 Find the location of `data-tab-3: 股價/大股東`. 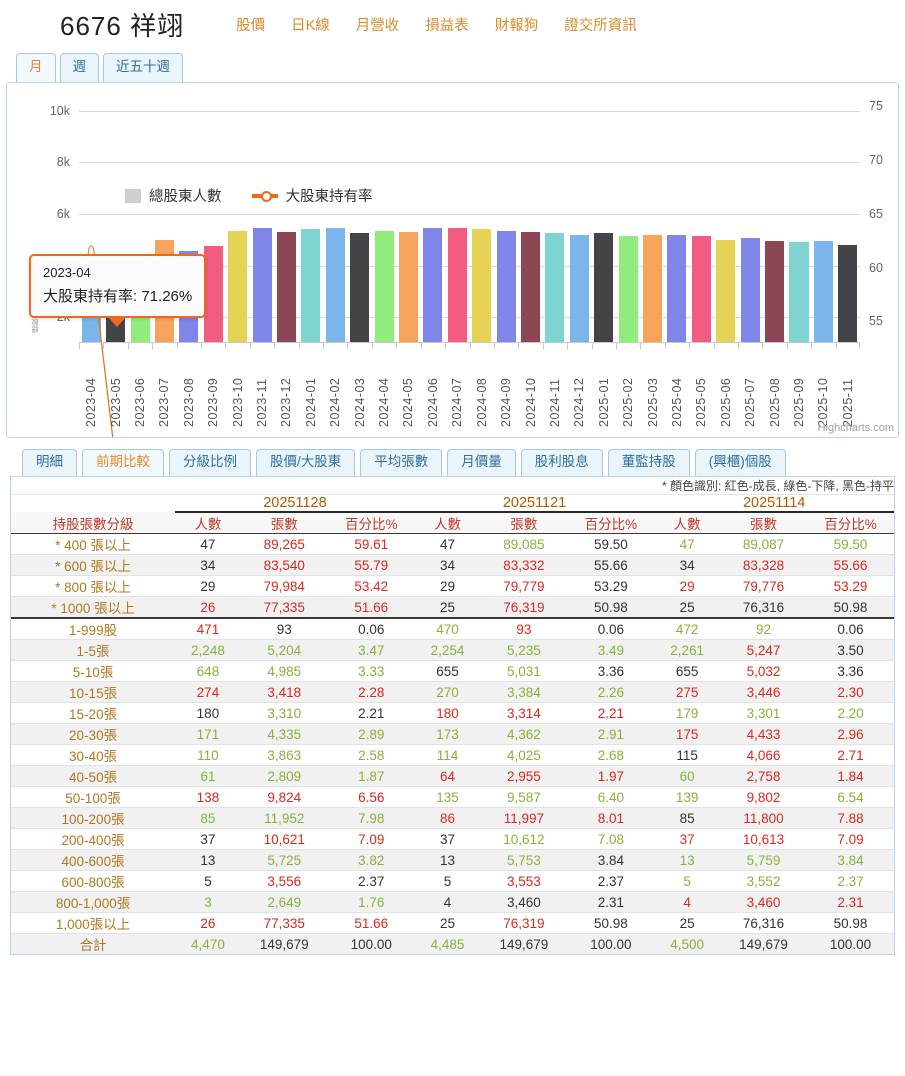

data-tab-3: 股價/大股東 is located at coordinates (306, 462).